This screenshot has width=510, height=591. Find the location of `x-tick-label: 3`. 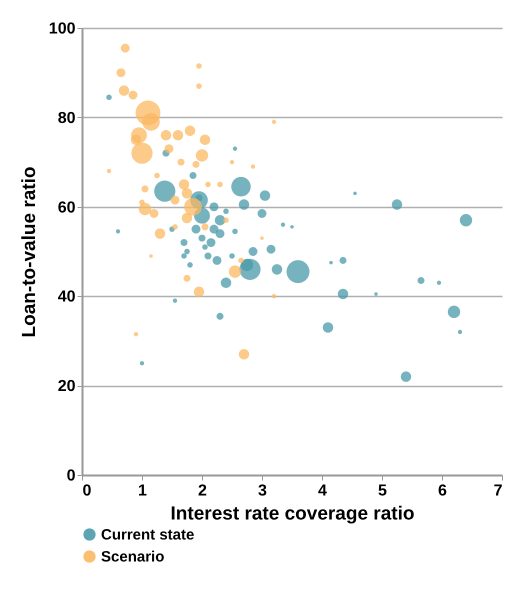

x-tick-label: 3 is located at coordinates (263, 491).